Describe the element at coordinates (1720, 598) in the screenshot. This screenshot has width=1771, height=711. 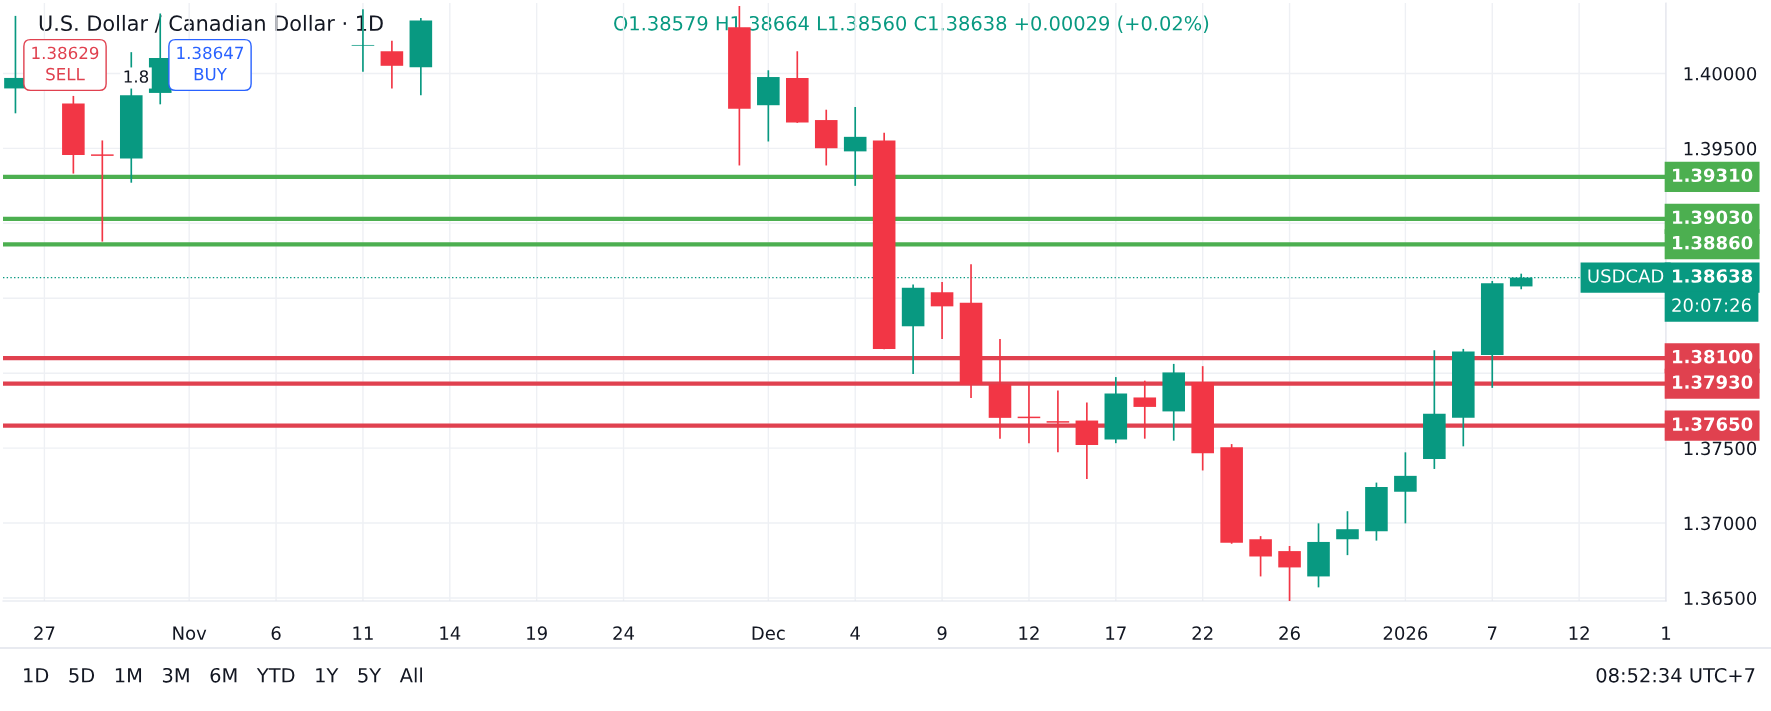
I see `y-tick-label: 1.36500` at that location.